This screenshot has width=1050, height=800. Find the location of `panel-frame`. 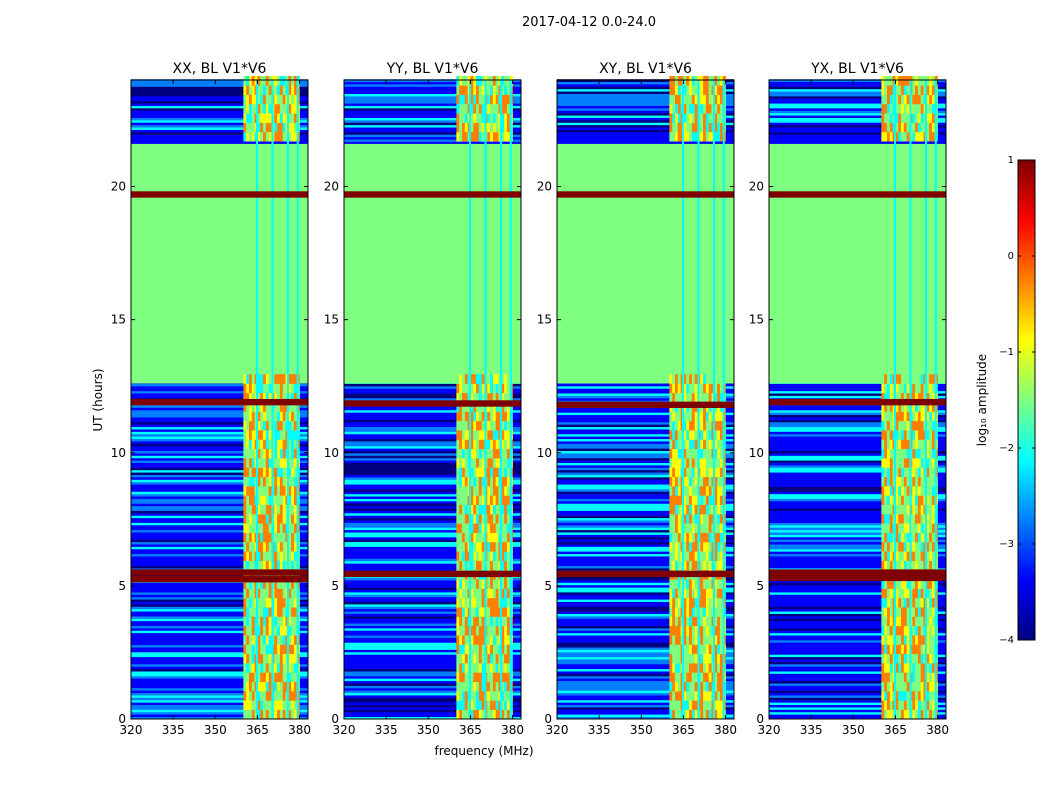

panel-frame is located at coordinates (219, 399).